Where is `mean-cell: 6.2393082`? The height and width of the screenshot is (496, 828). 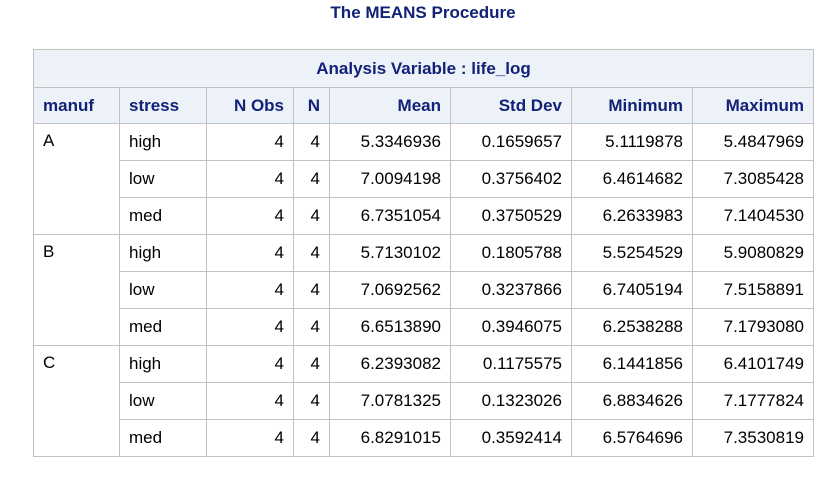
mean-cell: 6.2393082 is located at coordinates (390, 364).